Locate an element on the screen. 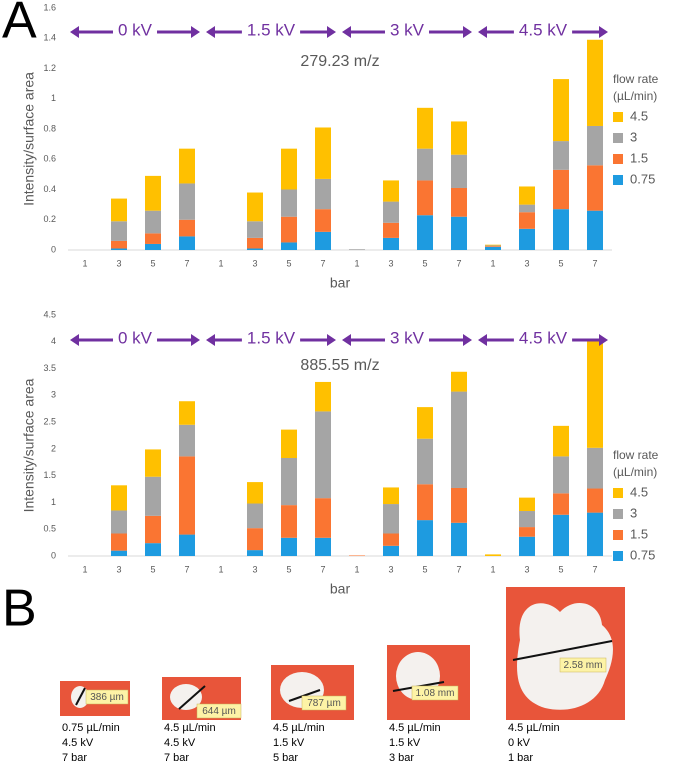 This screenshot has width=673, height=764. crater is located at coordinates (565, 656).